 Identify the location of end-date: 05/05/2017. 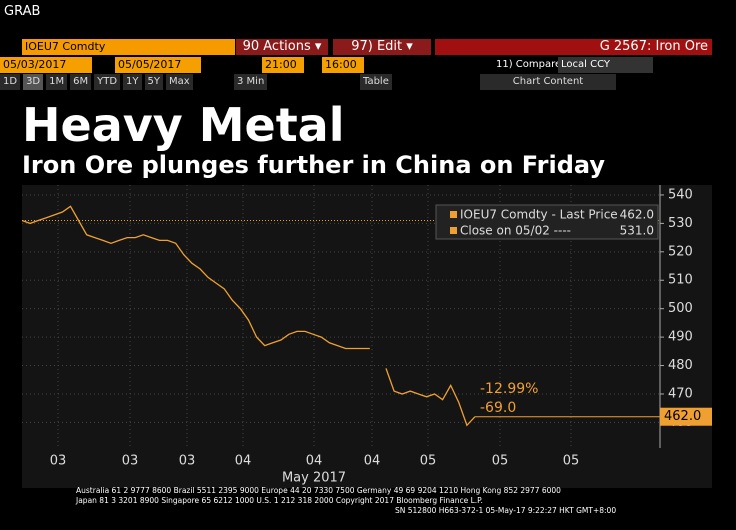
(158, 65).